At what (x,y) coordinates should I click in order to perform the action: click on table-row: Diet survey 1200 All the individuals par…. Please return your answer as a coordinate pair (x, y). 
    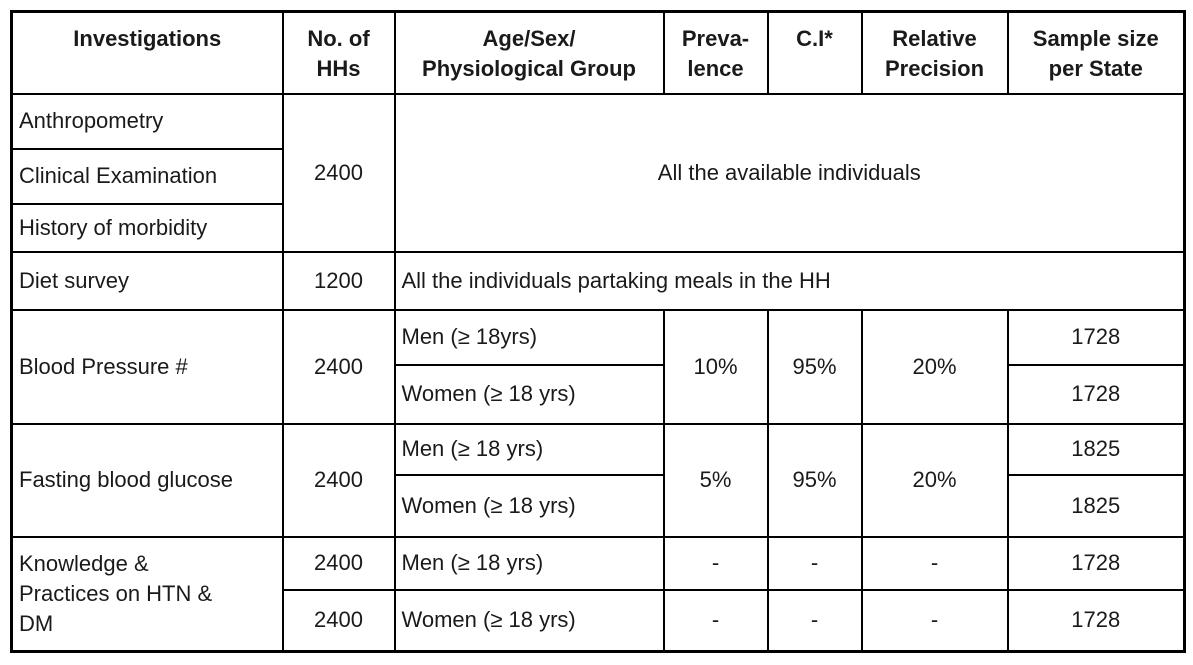
    Looking at the image, I should click on (598, 280).